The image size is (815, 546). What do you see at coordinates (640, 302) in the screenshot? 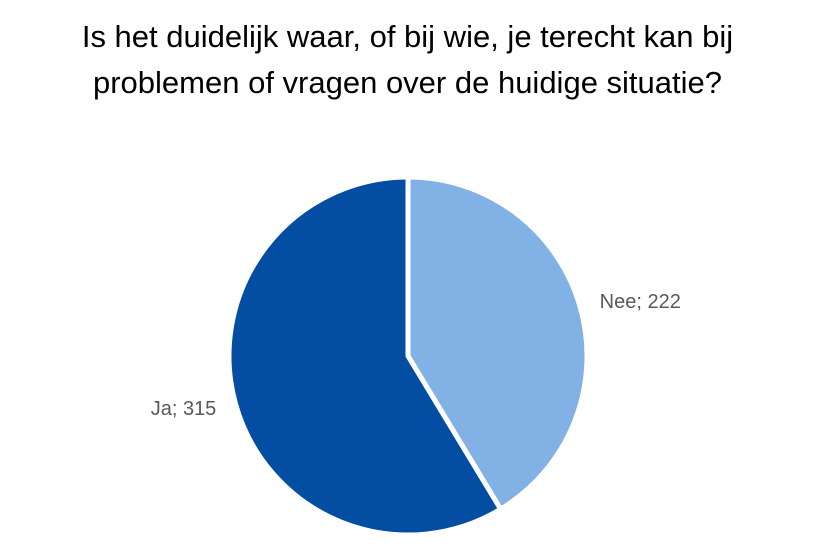
I see `data-label: Nee; 222` at bounding box center [640, 302].